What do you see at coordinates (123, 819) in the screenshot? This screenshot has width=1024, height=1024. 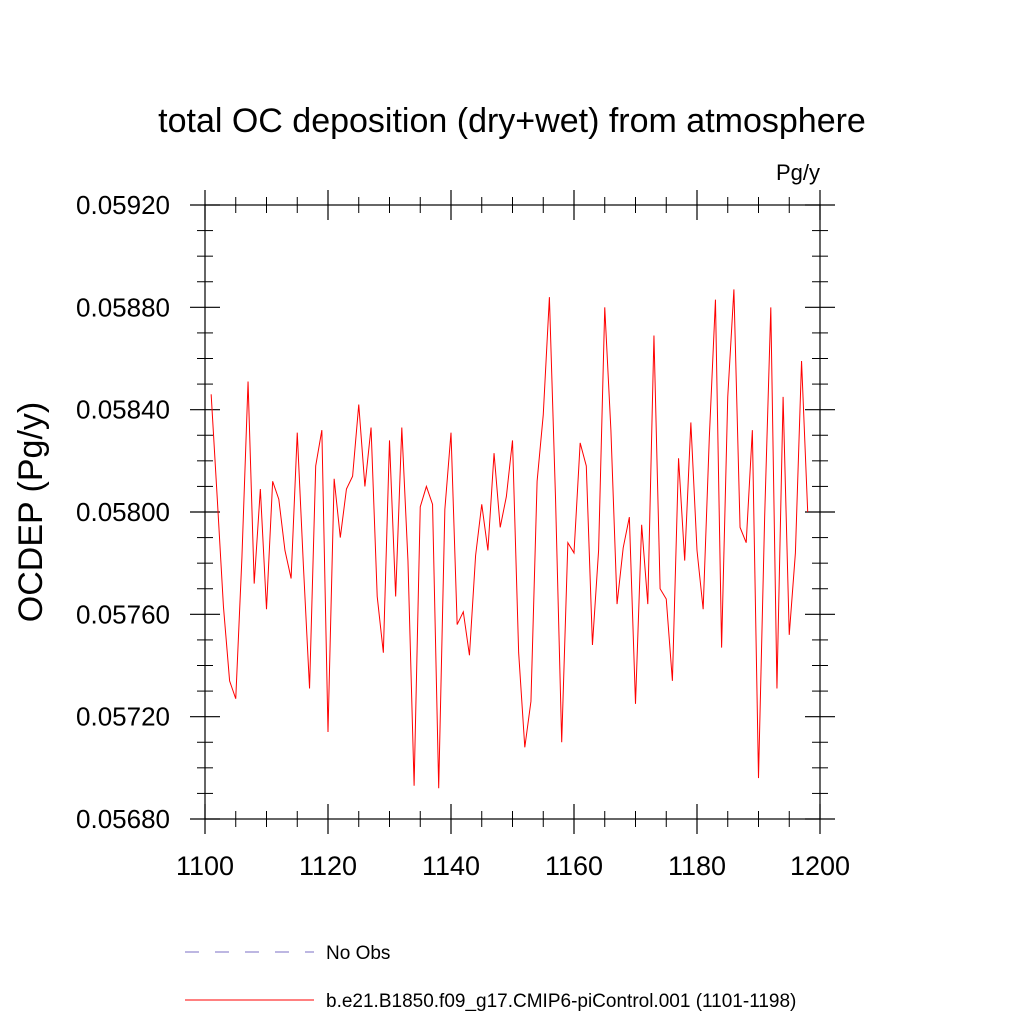 I see `y-tick-label: 0.05680` at bounding box center [123, 819].